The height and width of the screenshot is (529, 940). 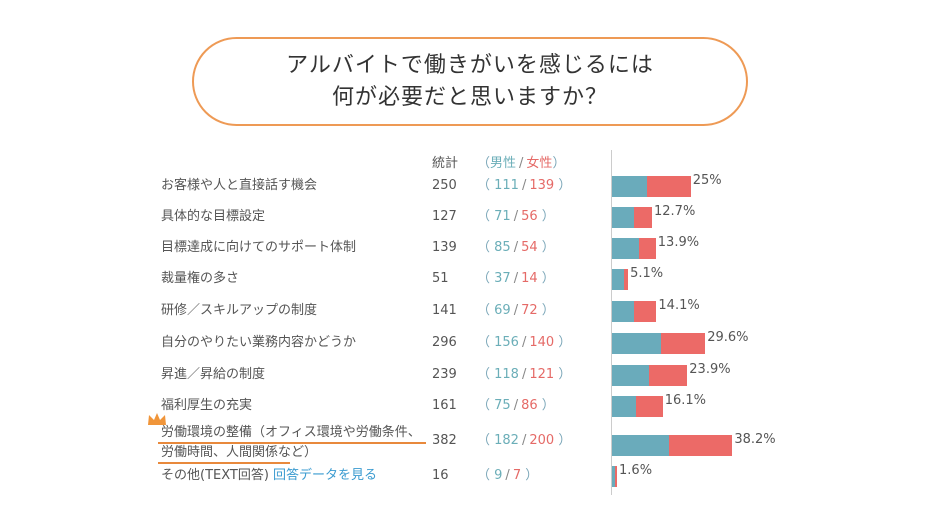 What do you see at coordinates (444, 405) in the screenshot?
I see `row-total: 161` at bounding box center [444, 405].